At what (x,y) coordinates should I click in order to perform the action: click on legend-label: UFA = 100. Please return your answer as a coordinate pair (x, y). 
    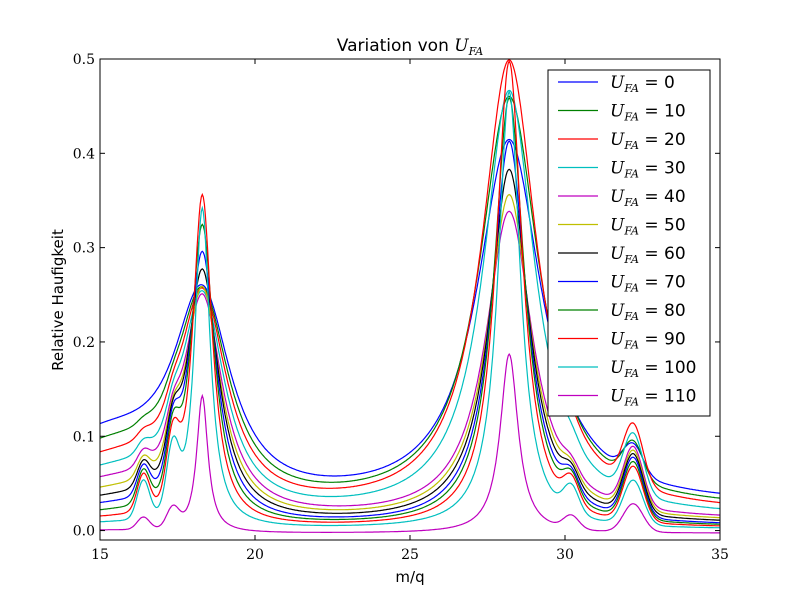
    Looking at the image, I should click on (653, 369).